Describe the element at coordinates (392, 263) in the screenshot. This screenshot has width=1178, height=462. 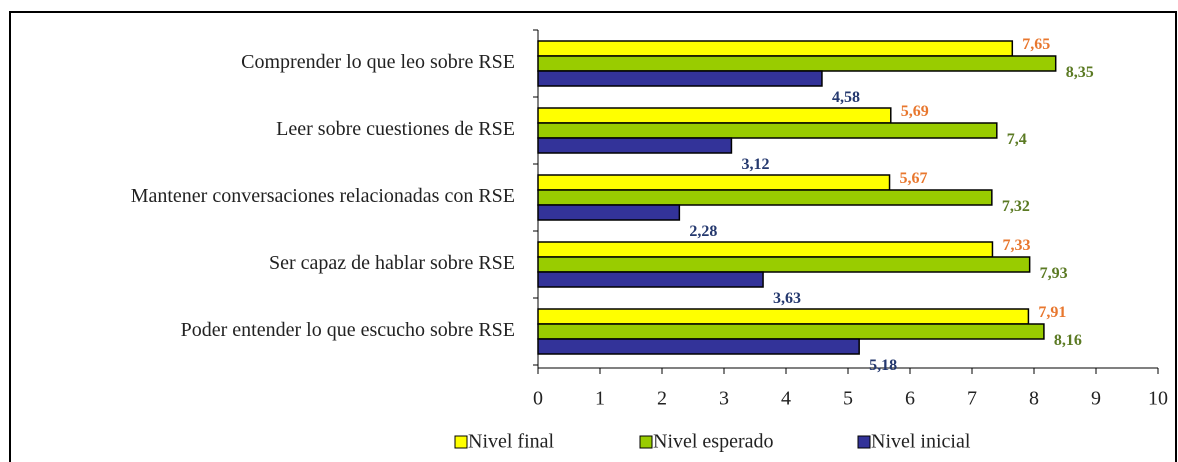
I see `category-label: Ser capaz de hablar sobre RSE` at that location.